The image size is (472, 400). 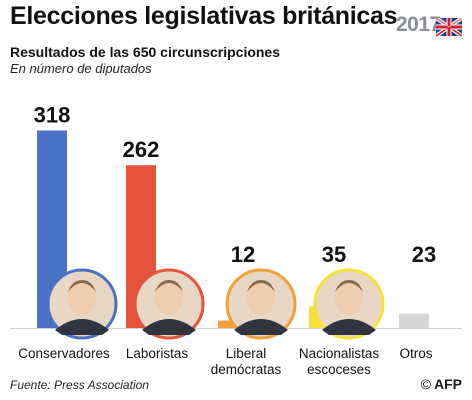 I want to click on logo-year: 2017, so click(x=418, y=24).